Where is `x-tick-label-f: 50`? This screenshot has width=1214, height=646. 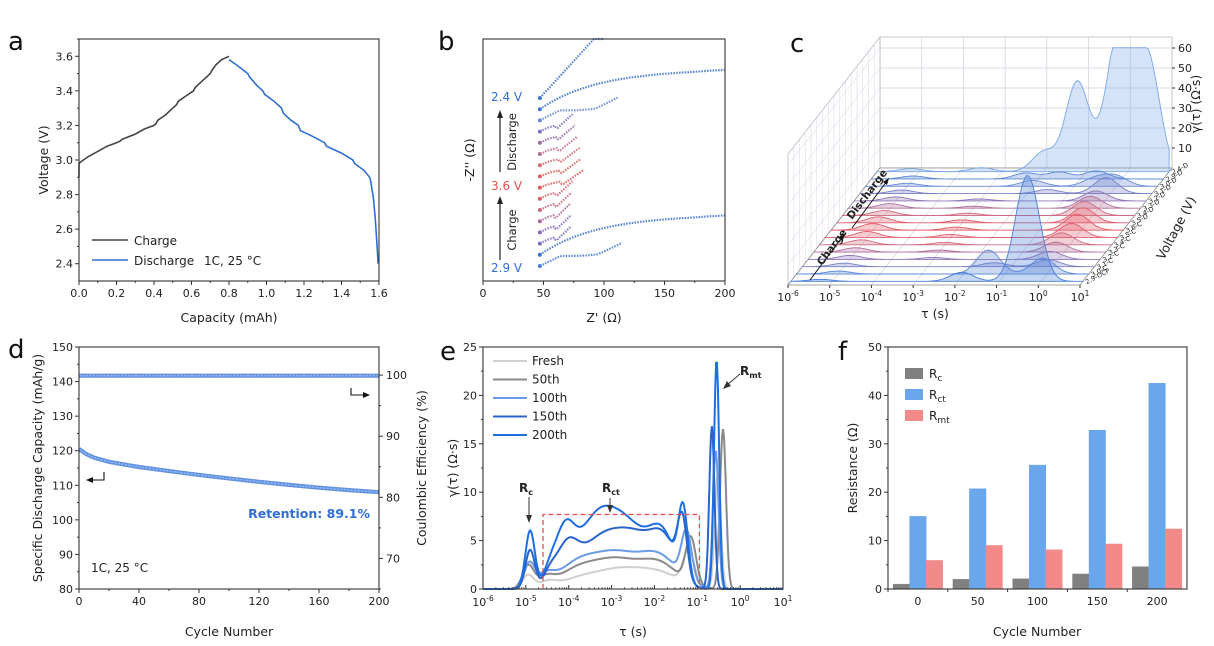 x-tick-label-f: 50 is located at coordinates (978, 601).